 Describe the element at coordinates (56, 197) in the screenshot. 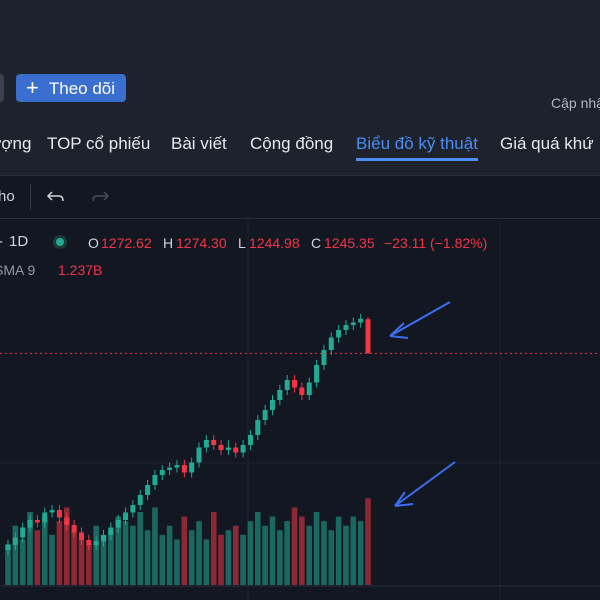

I see `undo-icon` at that location.